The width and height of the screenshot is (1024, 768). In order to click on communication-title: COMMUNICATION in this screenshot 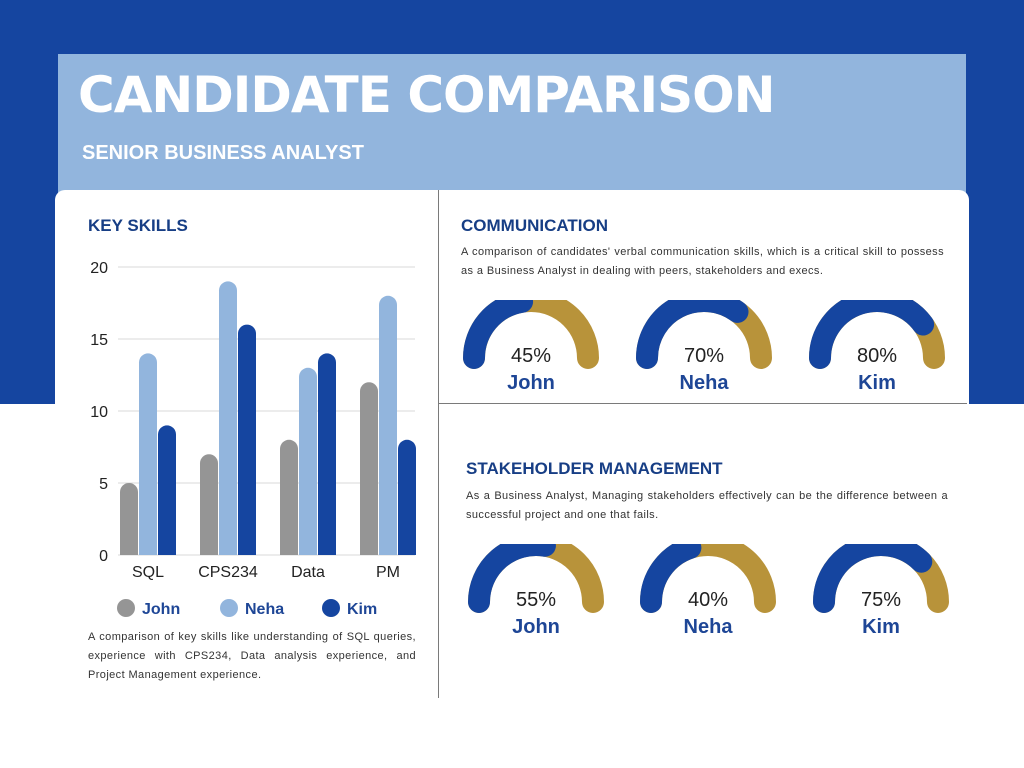, I will do `click(534, 225)`.